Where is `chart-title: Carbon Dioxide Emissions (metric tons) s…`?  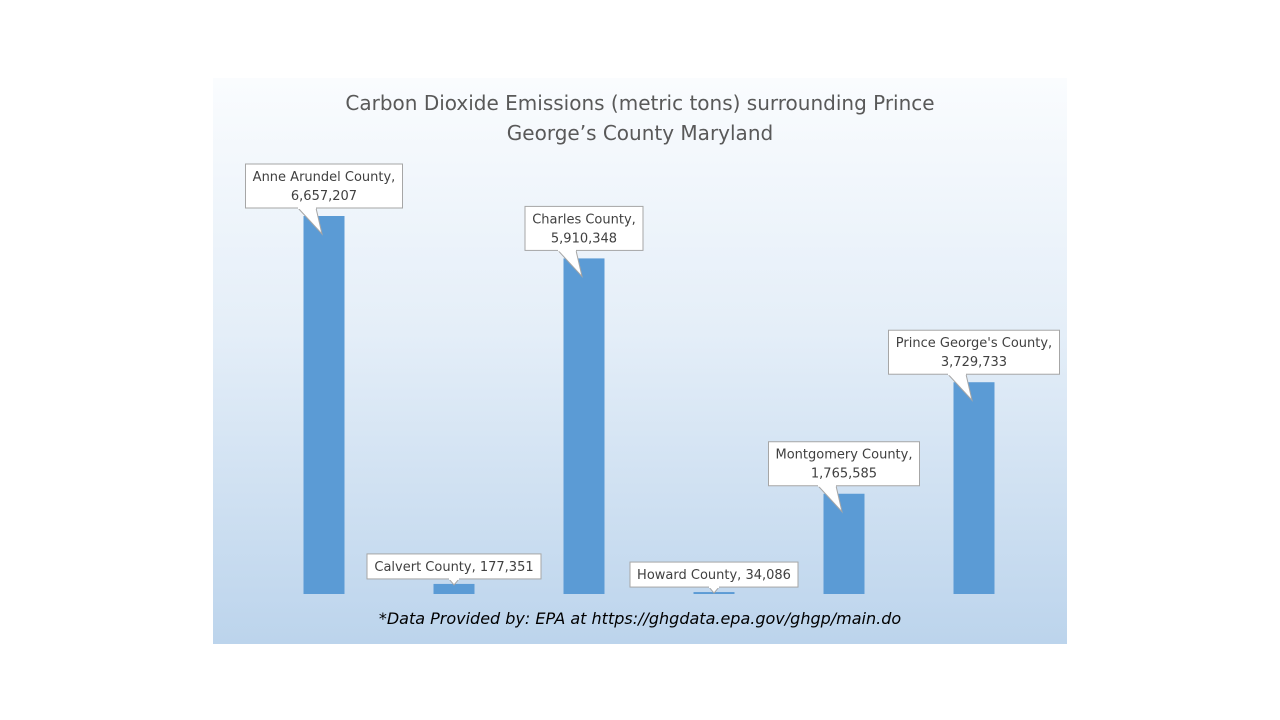
chart-title: Carbon Dioxide Emissions (metric tons) s… is located at coordinates (640, 118).